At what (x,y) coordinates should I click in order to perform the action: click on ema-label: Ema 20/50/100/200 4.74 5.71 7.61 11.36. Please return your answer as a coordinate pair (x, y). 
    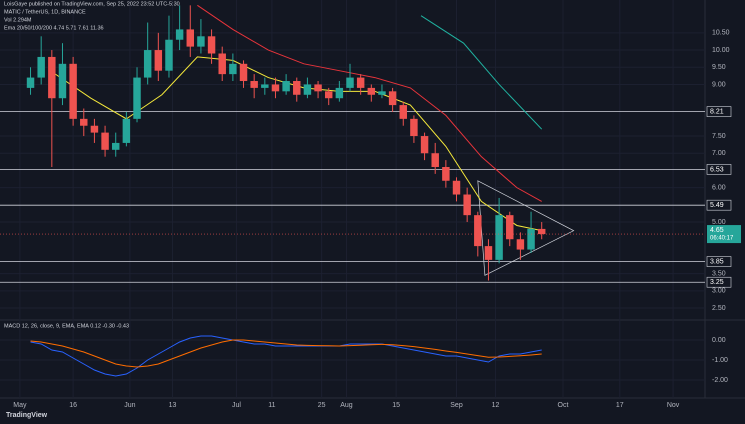
    Looking at the image, I should click on (54, 28).